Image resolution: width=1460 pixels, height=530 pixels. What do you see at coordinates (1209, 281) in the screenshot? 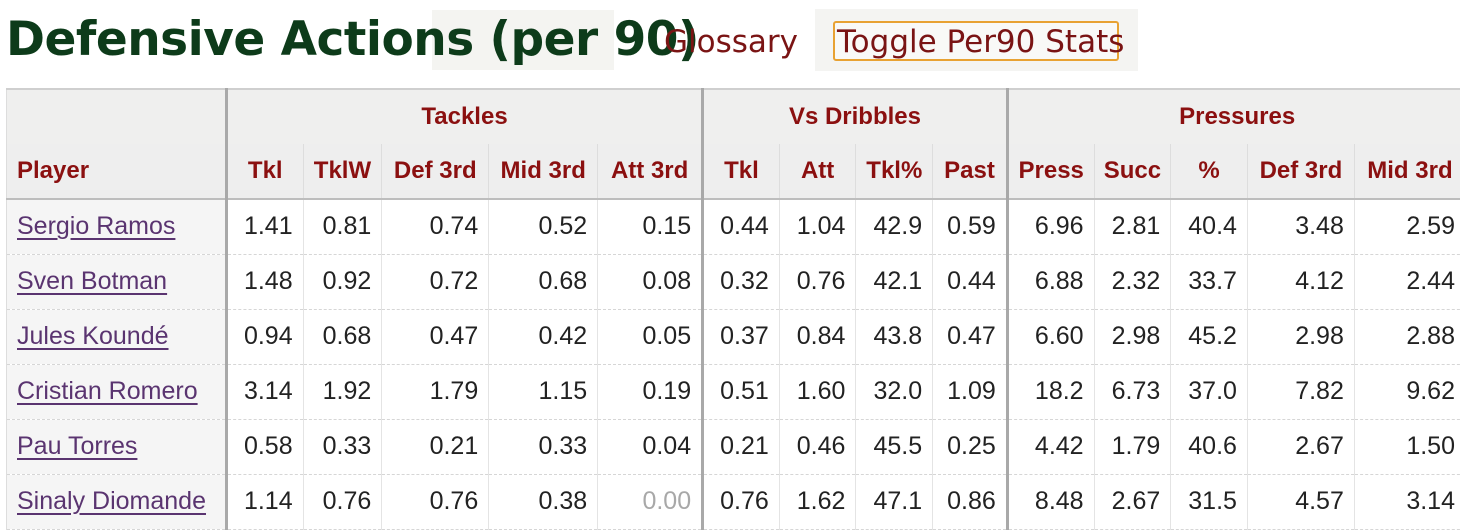
I see `stat-cell: 33.7` at bounding box center [1209, 281].